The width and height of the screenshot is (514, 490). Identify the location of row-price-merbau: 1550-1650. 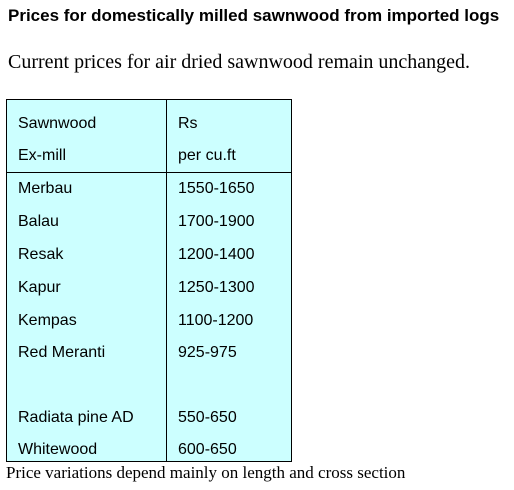
(216, 188).